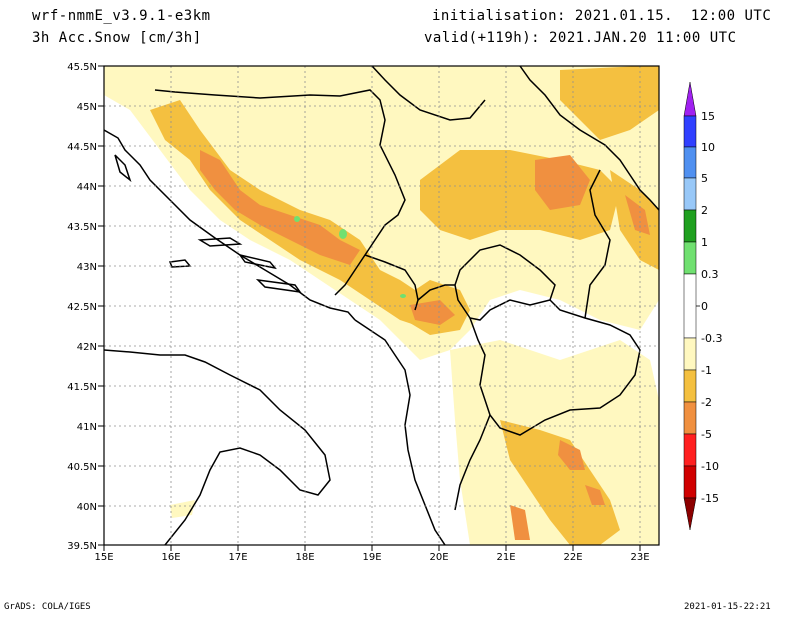  Describe the element at coordinates (704, 210) in the screenshot. I see `colorbar-label: 2` at that location.